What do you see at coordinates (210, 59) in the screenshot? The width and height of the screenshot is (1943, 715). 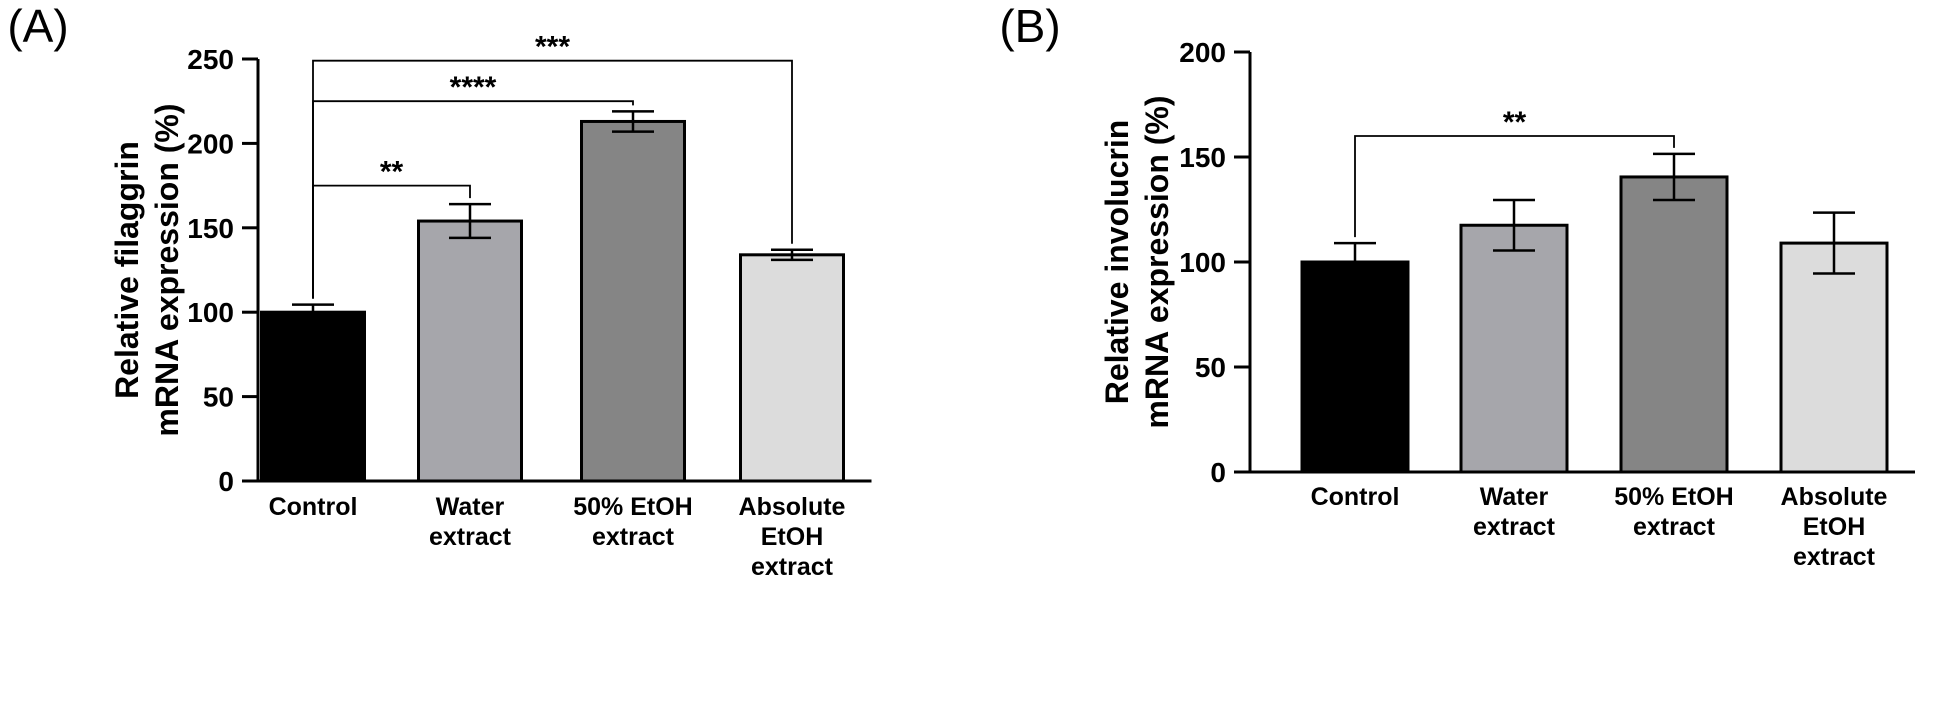 I see `y-tick-label: 250` at bounding box center [210, 59].